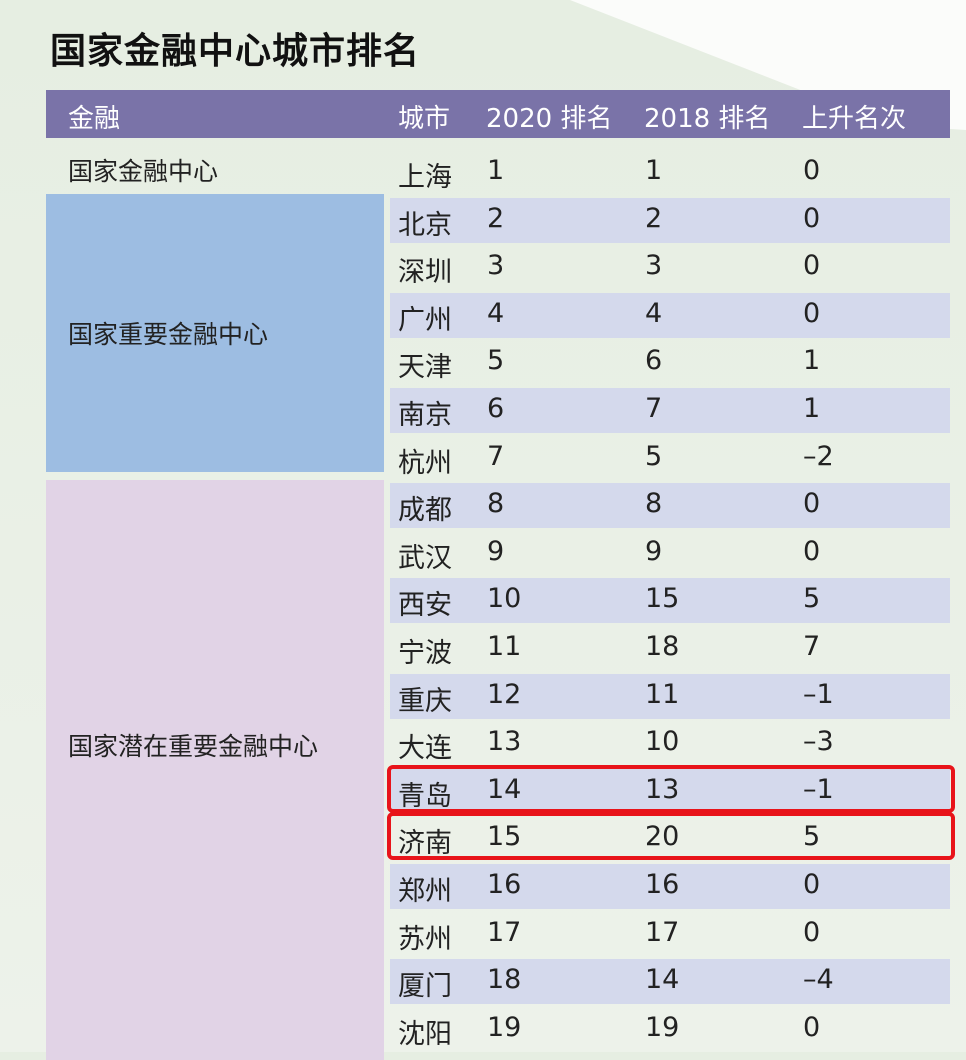 This screenshot has width=966, height=1060. I want to click on rank-2018-cell: 10, so click(662, 742).